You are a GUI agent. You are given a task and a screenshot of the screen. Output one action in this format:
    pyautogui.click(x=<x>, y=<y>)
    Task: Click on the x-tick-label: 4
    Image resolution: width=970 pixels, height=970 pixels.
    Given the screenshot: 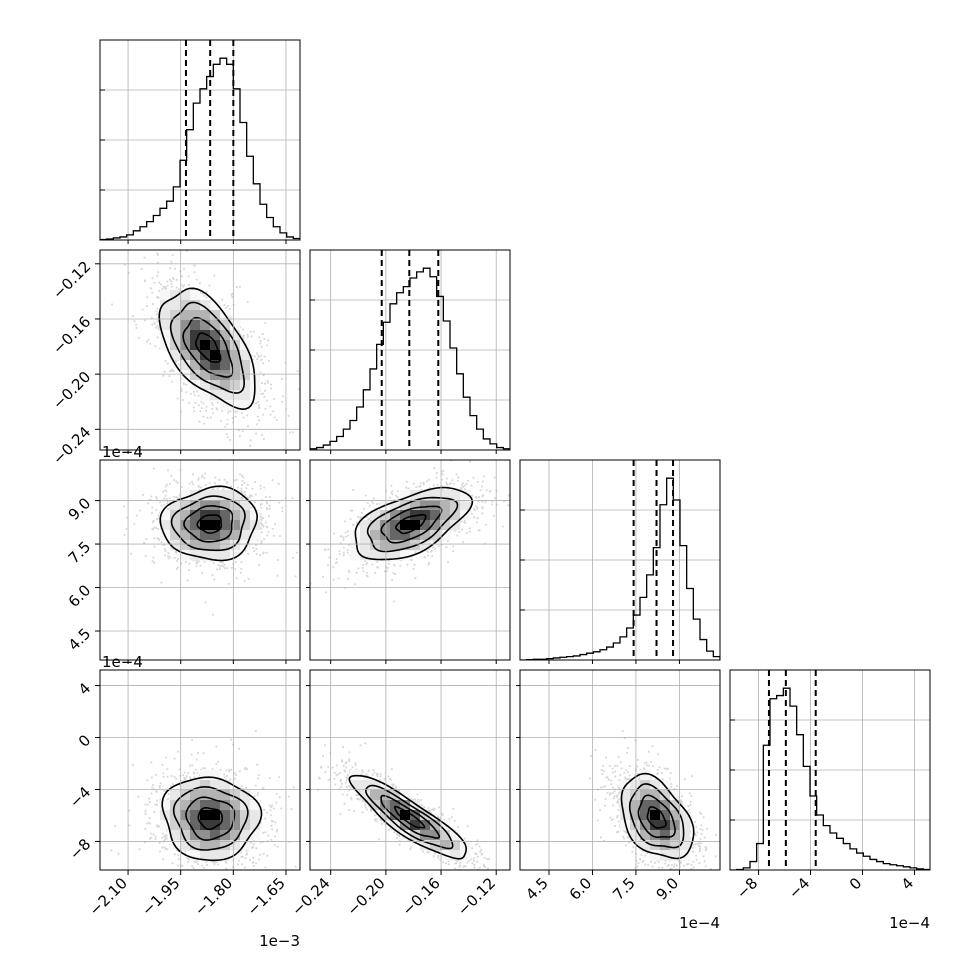 What is the action you would take?
    pyautogui.click(x=907, y=883)
    